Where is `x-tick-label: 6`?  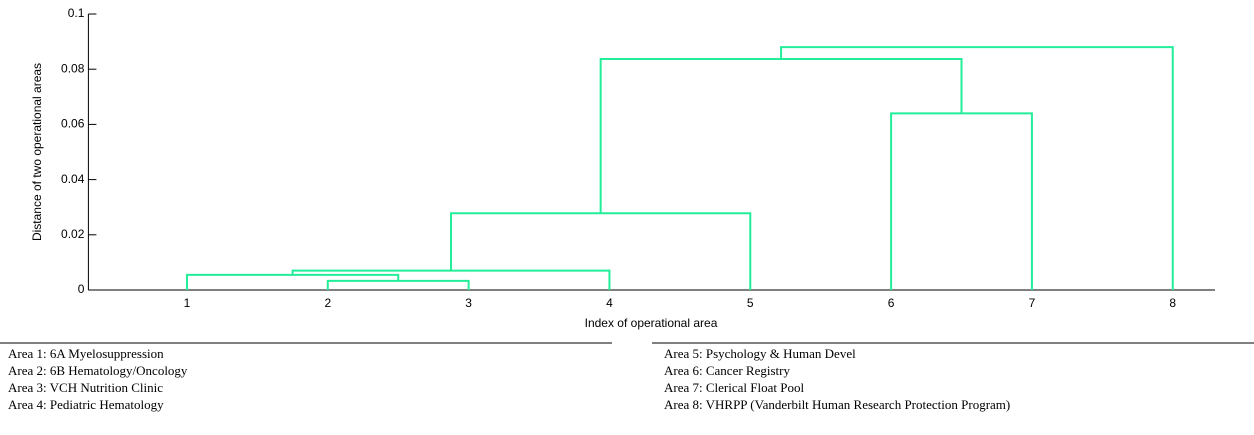
x-tick-label: 6 is located at coordinates (891, 303).